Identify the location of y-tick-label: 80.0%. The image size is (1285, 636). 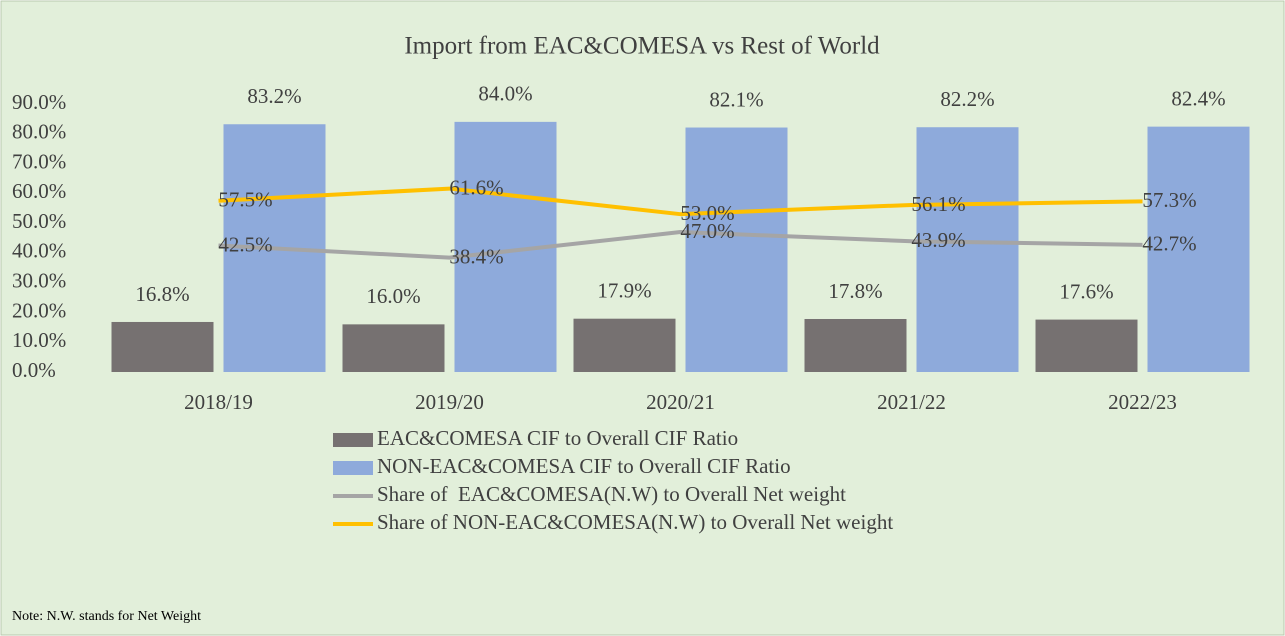
(39, 132).